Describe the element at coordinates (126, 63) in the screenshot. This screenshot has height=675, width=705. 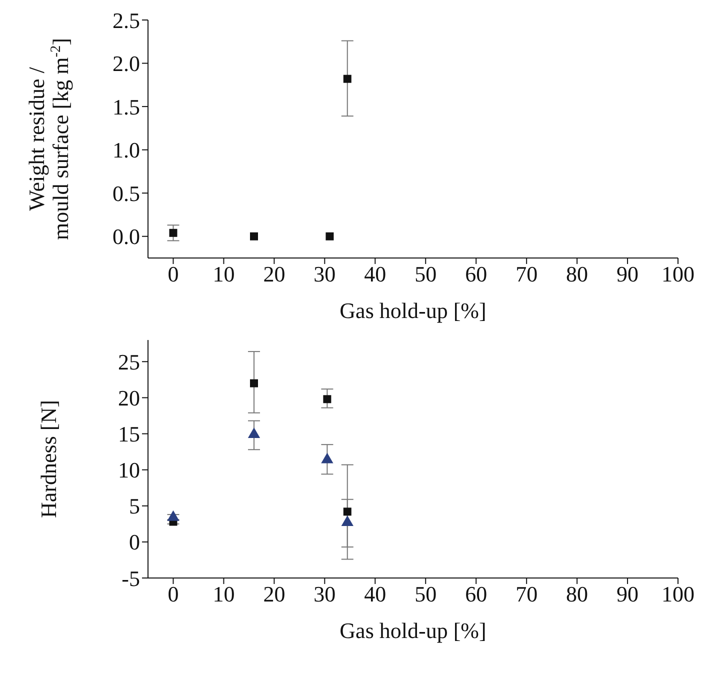
I see `y-tick-label: 2.0` at that location.